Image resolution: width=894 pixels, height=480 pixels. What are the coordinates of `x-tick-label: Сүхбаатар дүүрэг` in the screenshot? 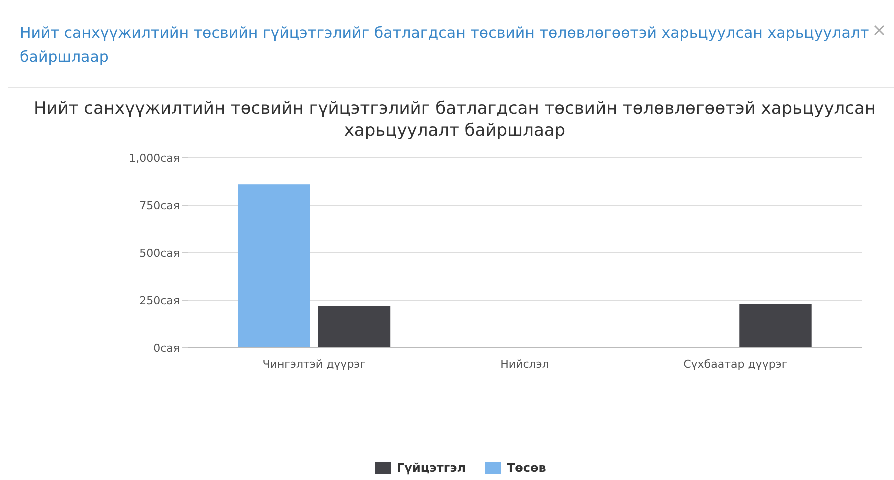 It's located at (736, 364).